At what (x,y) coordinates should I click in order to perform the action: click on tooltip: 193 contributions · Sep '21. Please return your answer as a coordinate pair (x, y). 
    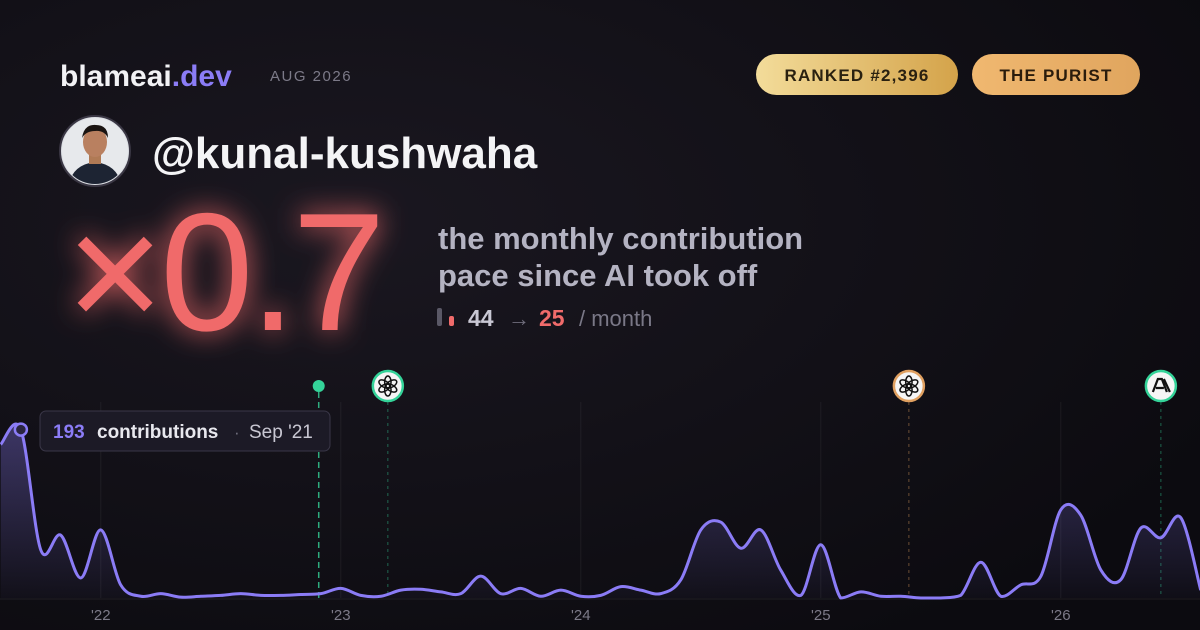
    Looking at the image, I should click on (185, 431).